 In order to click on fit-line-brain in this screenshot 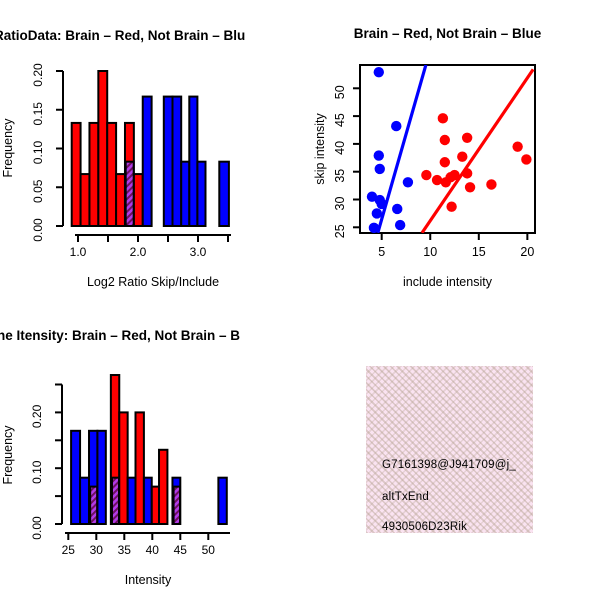, I will do `click(477, 150)`.